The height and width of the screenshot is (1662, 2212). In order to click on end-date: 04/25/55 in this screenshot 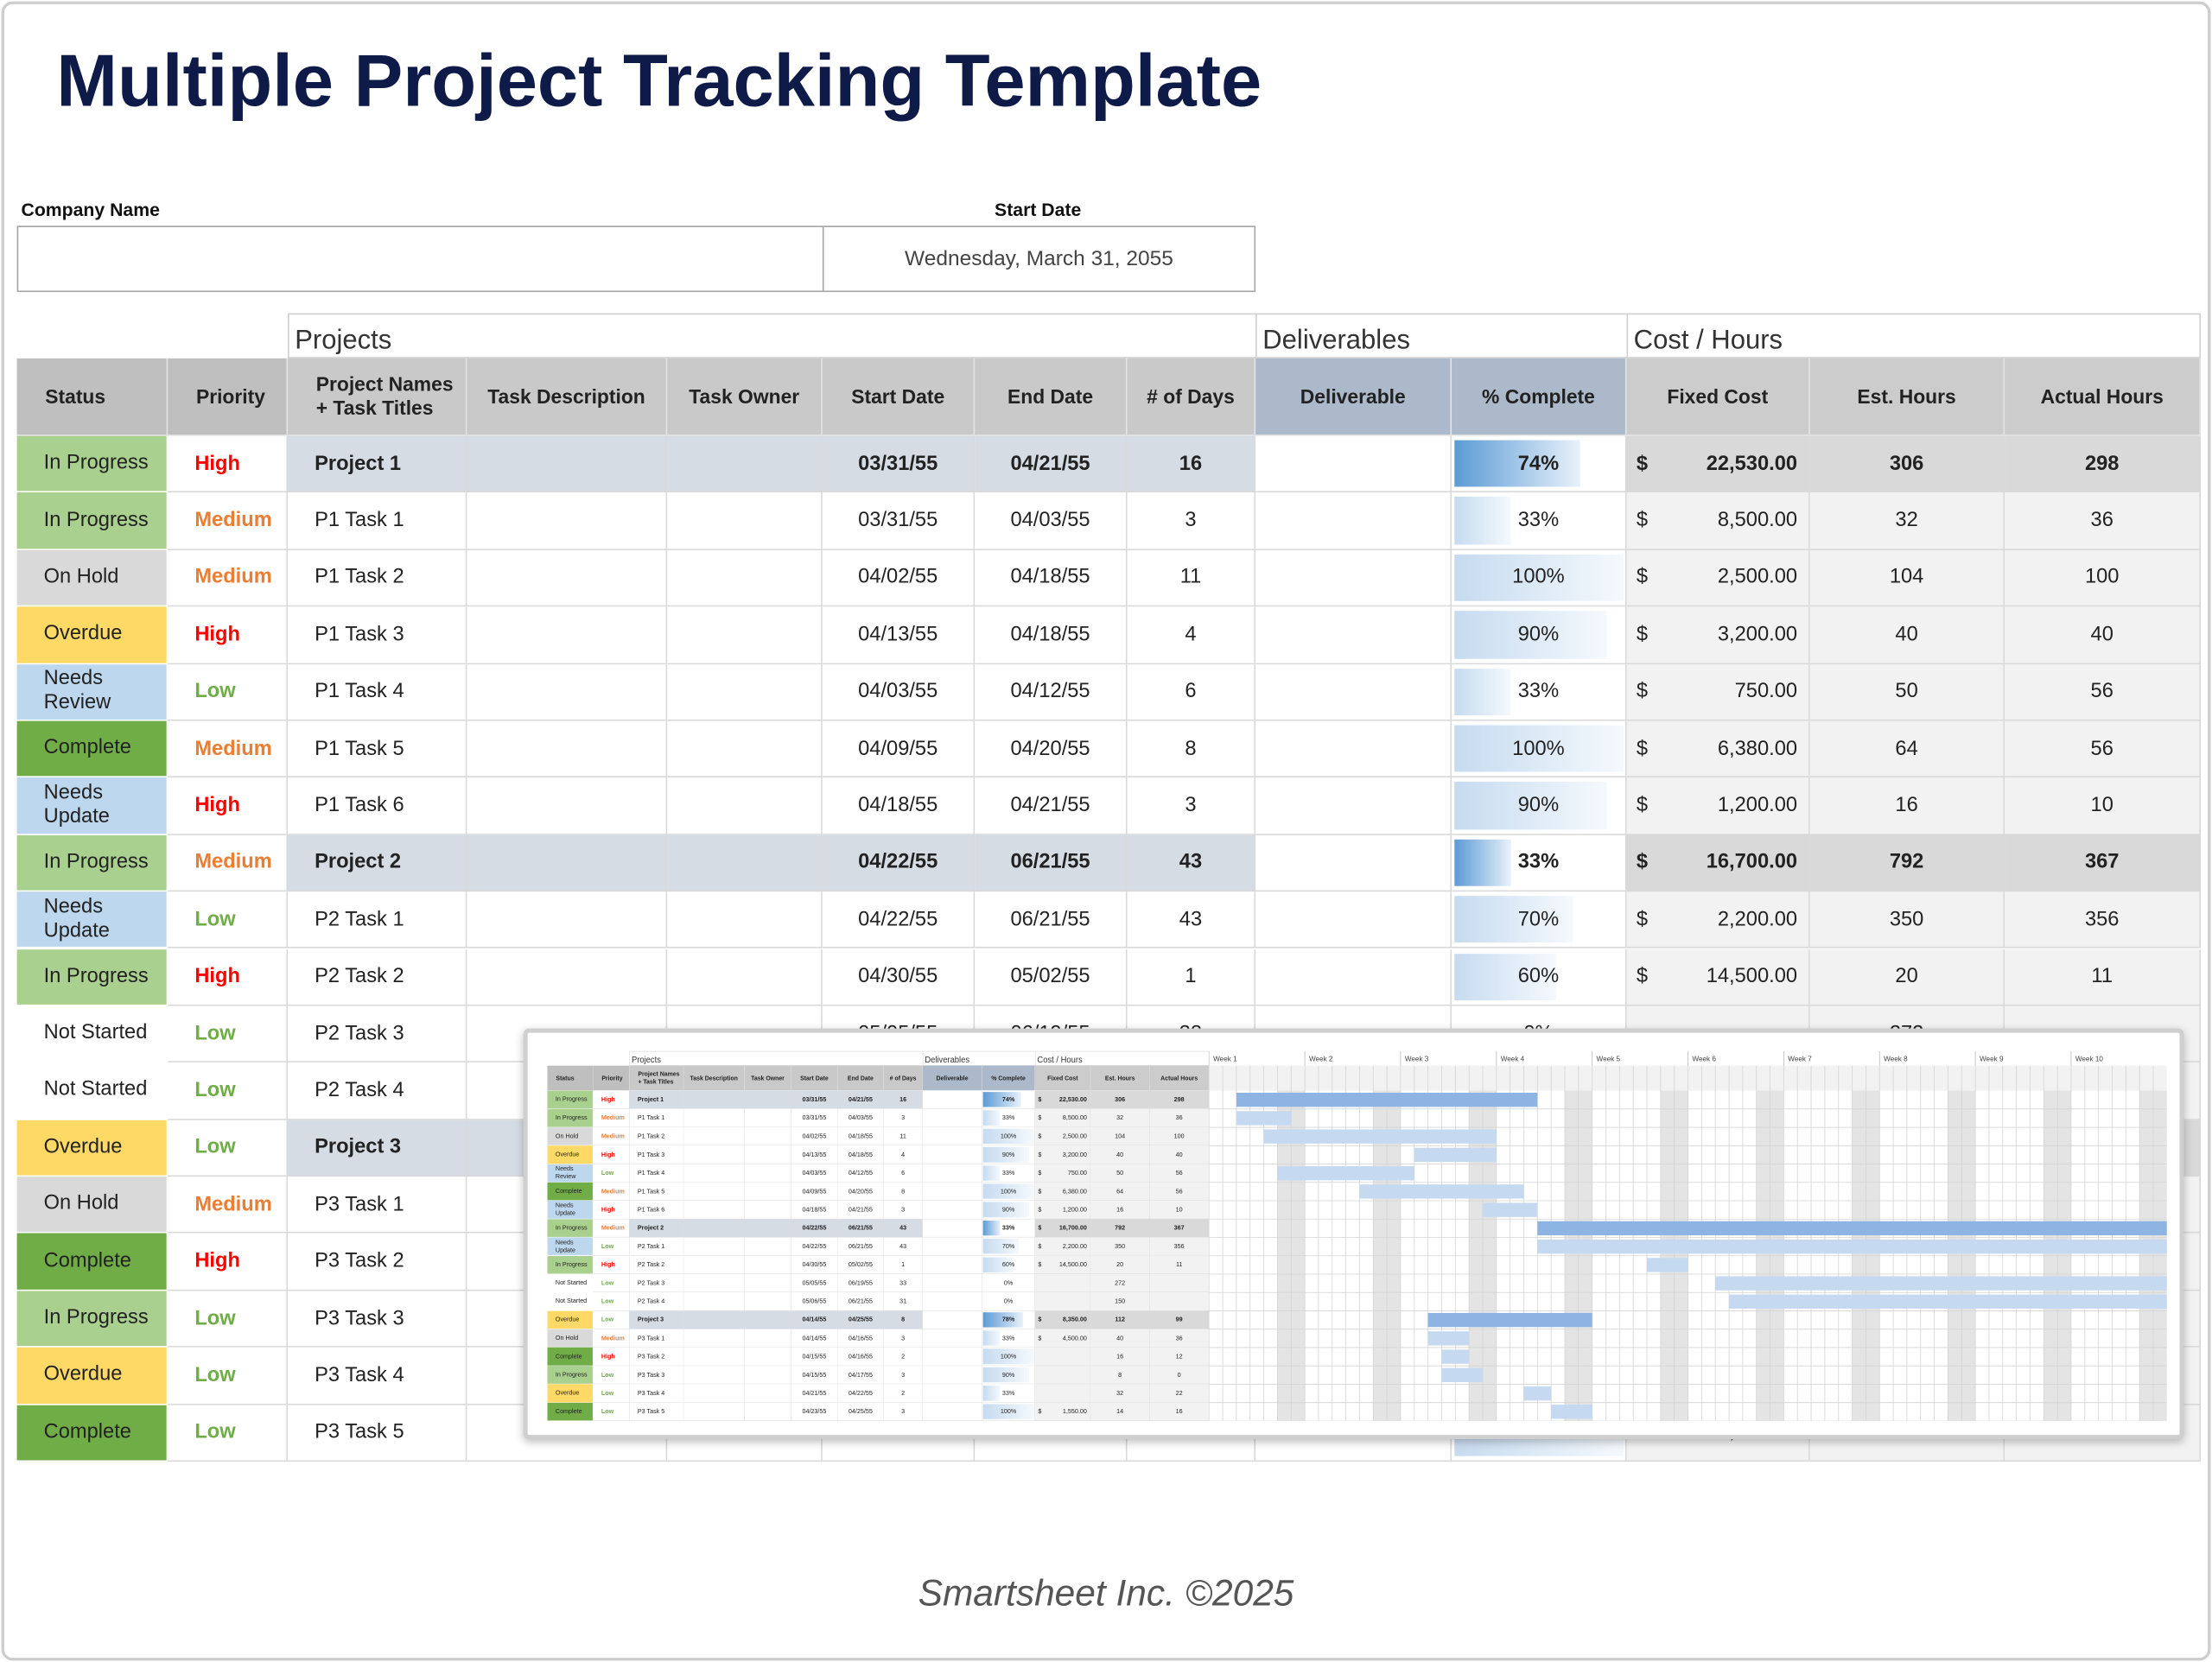, I will do `click(860, 1411)`.